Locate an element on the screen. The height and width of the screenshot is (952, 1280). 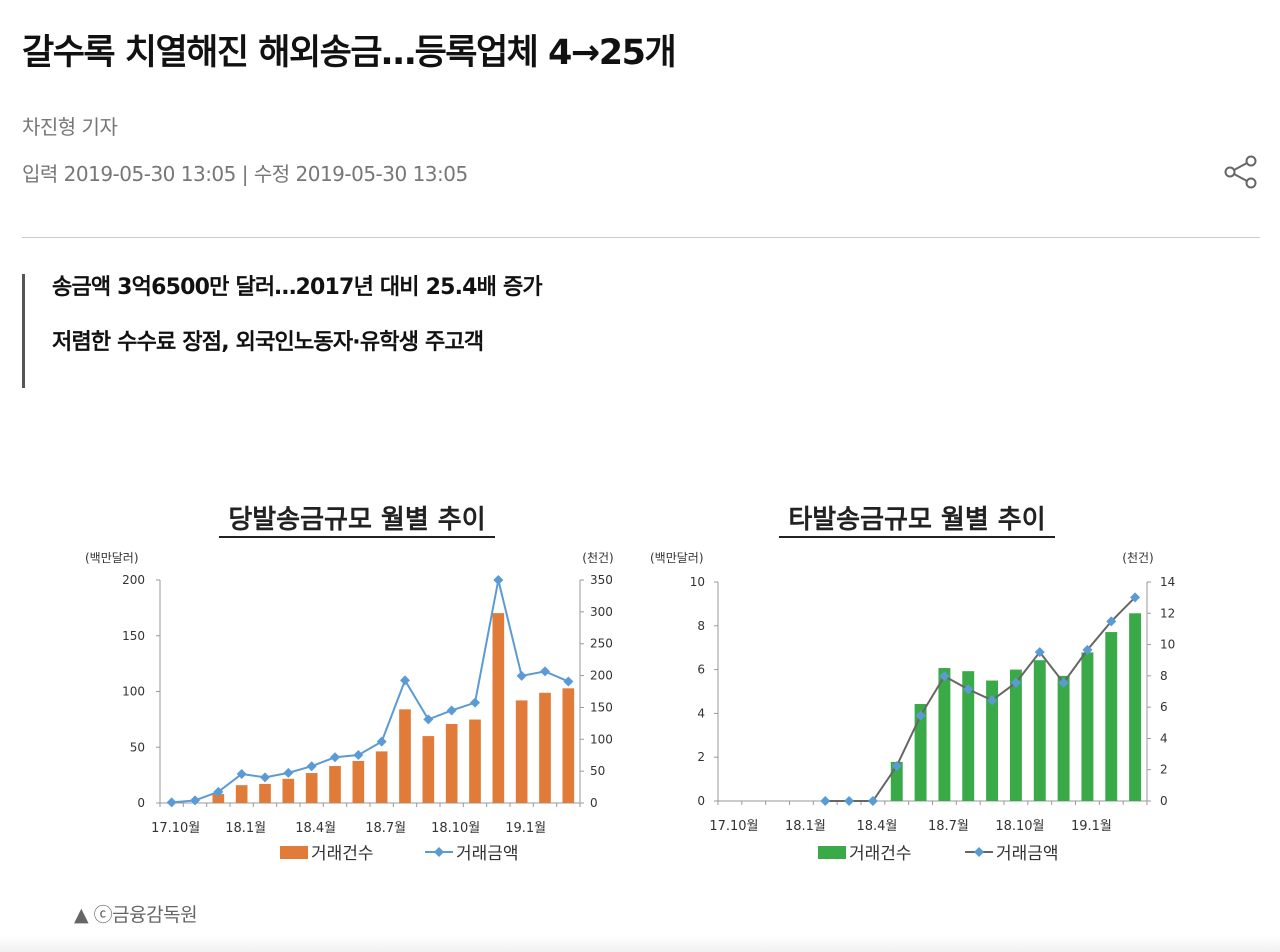
left-axis-unit: (백만달러) is located at coordinates (112, 558).